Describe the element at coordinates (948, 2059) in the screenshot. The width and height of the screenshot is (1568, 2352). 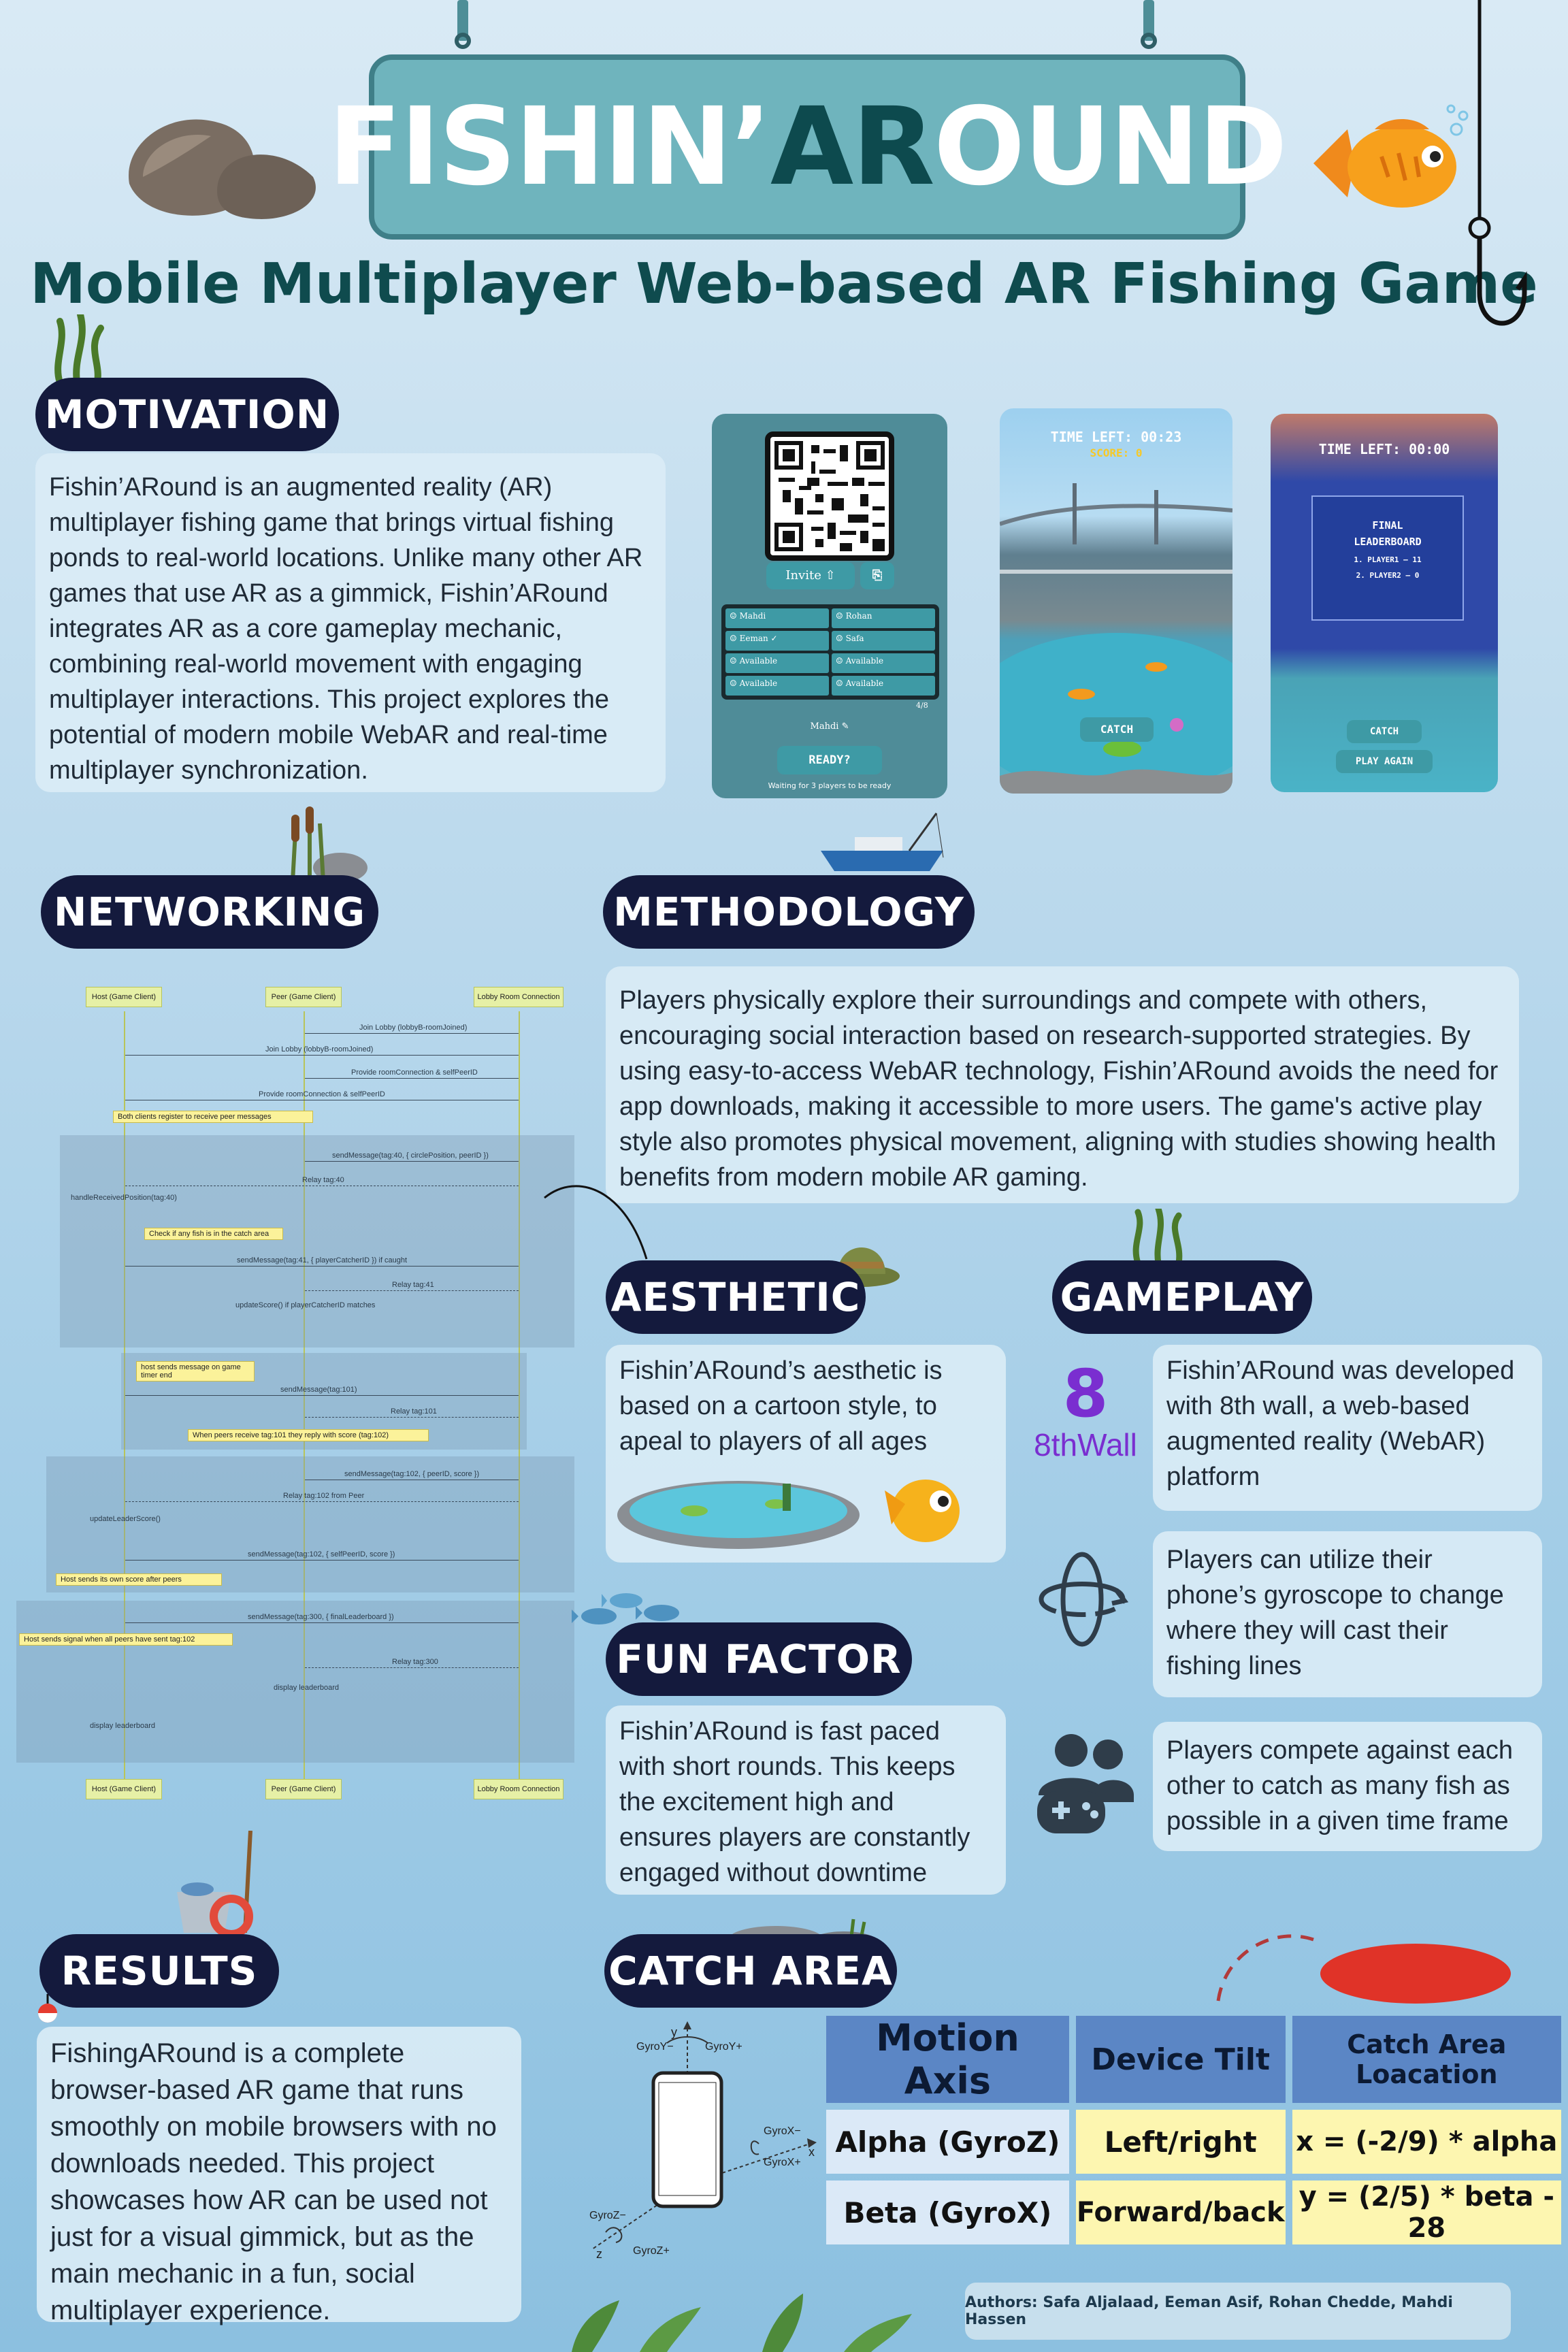
I see `table-header: Motion Axis` at that location.